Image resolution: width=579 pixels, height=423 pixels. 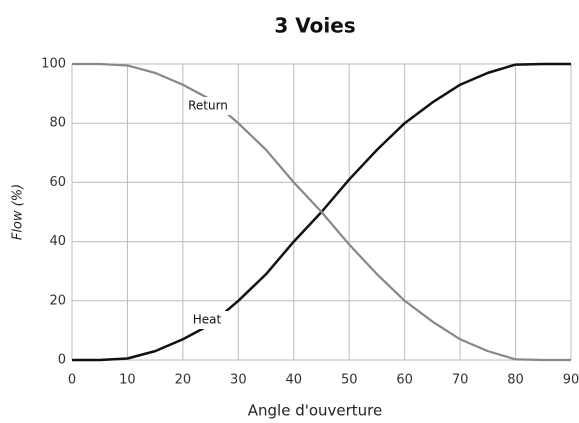 What do you see at coordinates (53, 64) in the screenshot?
I see `y-tick-label: 100` at bounding box center [53, 64].